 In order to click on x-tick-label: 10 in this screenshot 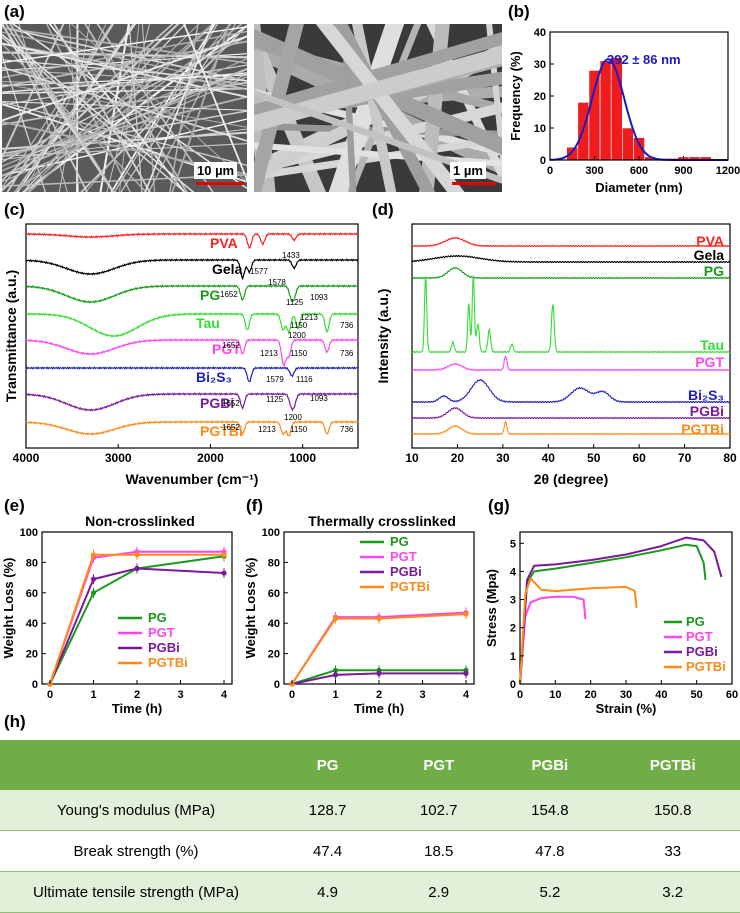, I will do `click(412, 458)`.